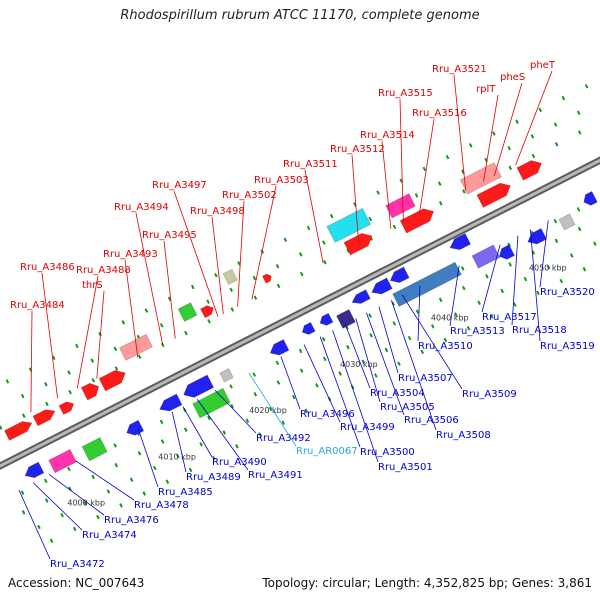 The image size is (600, 600). What do you see at coordinates (310, 164) in the screenshot?
I see `gene-label-top: Rru_A3511` at bounding box center [310, 164].